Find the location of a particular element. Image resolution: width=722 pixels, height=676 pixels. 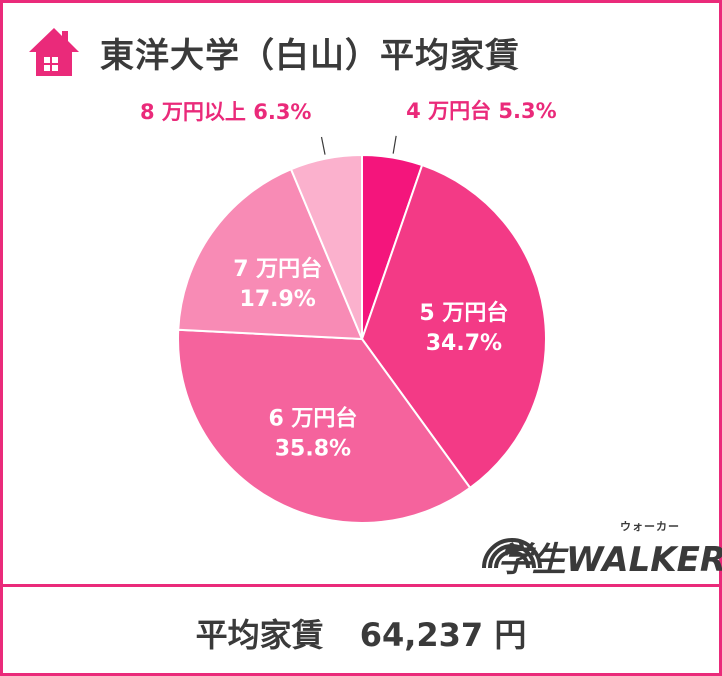

average-rent-summary: 平均家賃 64,237 円 is located at coordinates (361, 633).